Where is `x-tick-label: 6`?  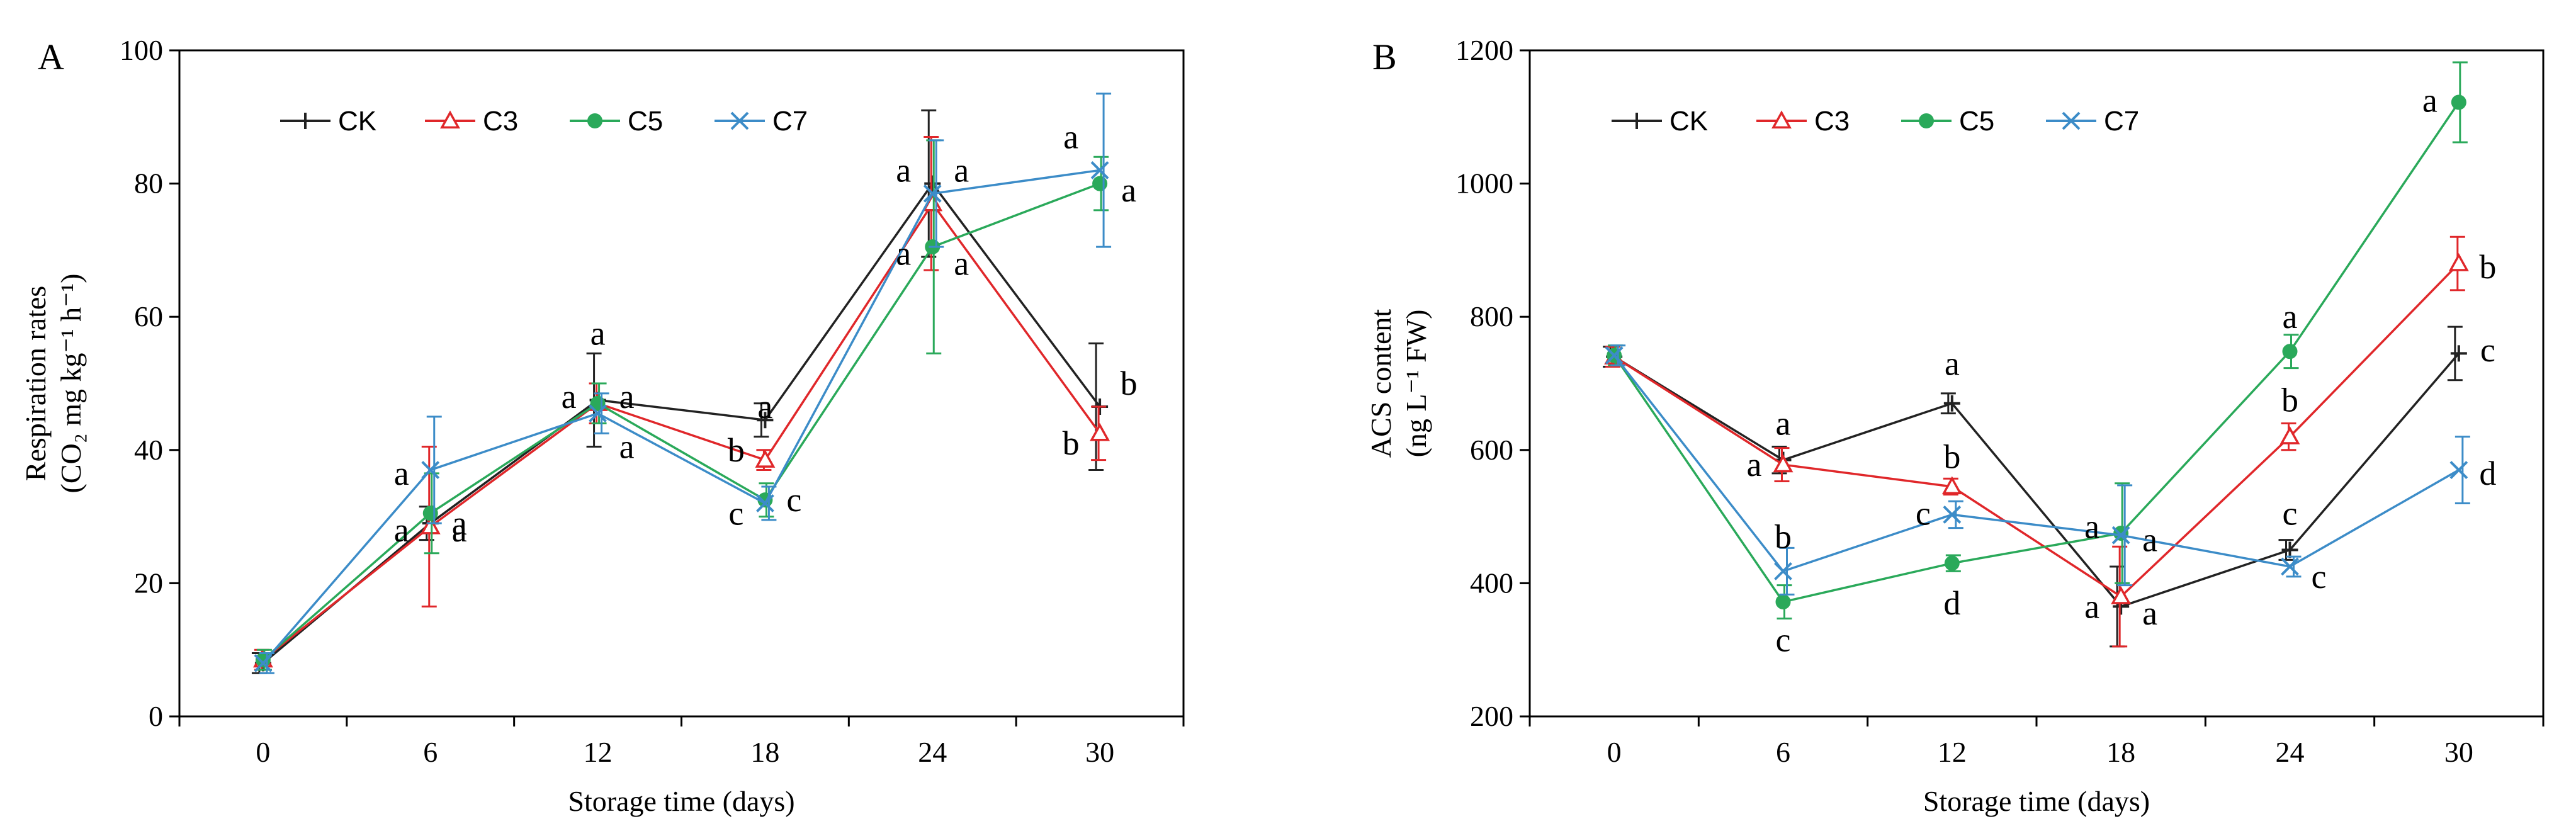 x-tick-label: 6 is located at coordinates (1783, 752).